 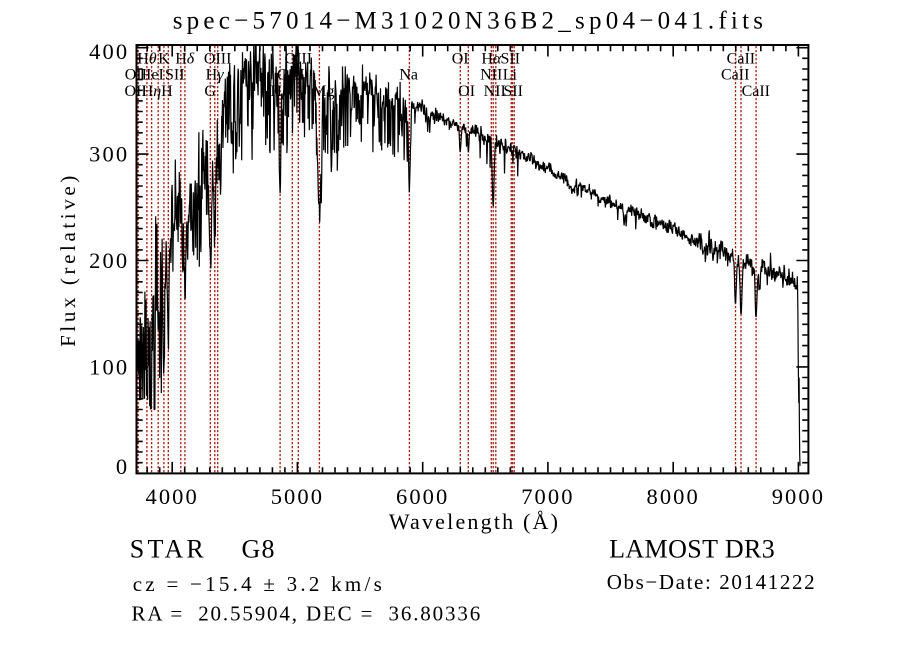 I want to click on svg-text: Wavelength (Å), so click(x=474, y=521).